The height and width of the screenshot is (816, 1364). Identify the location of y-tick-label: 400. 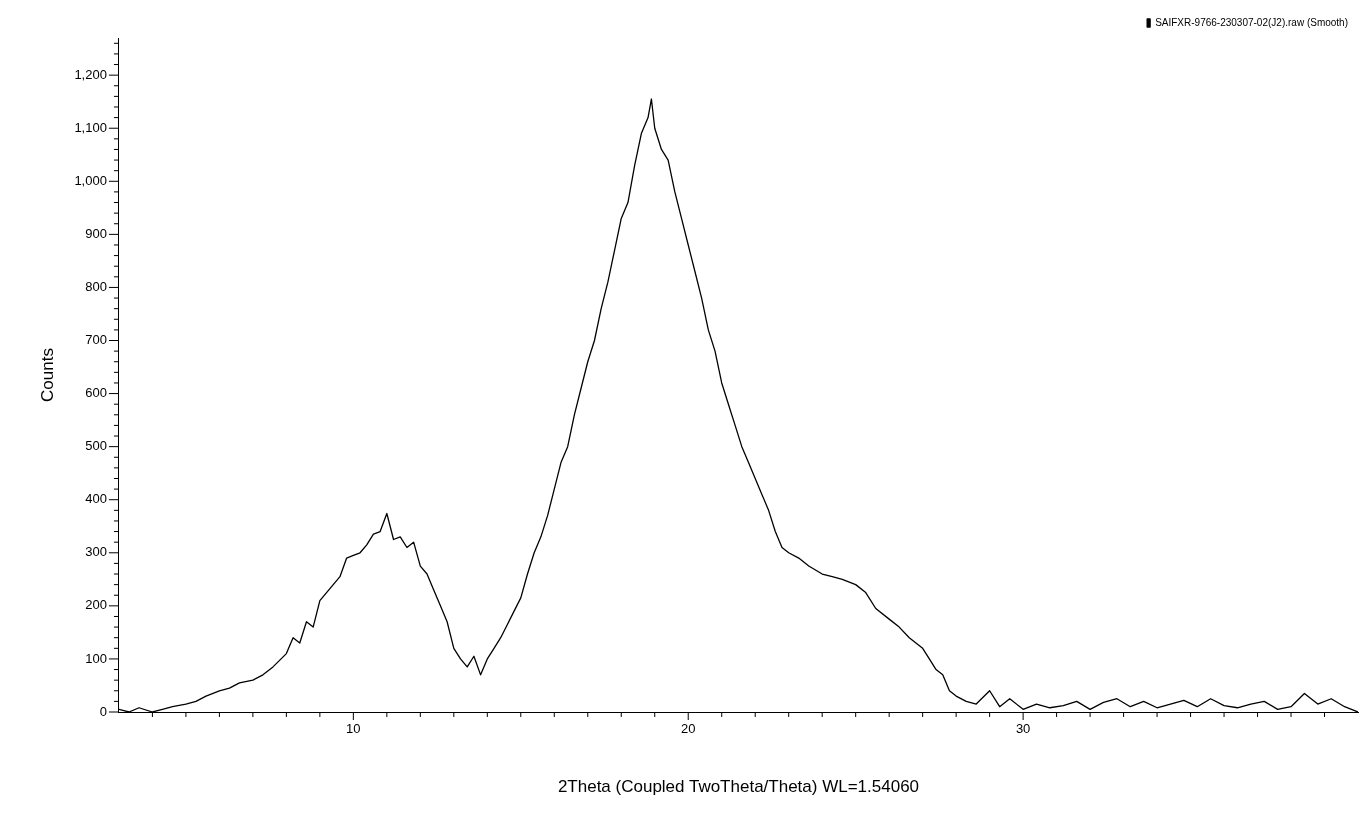
(96, 499).